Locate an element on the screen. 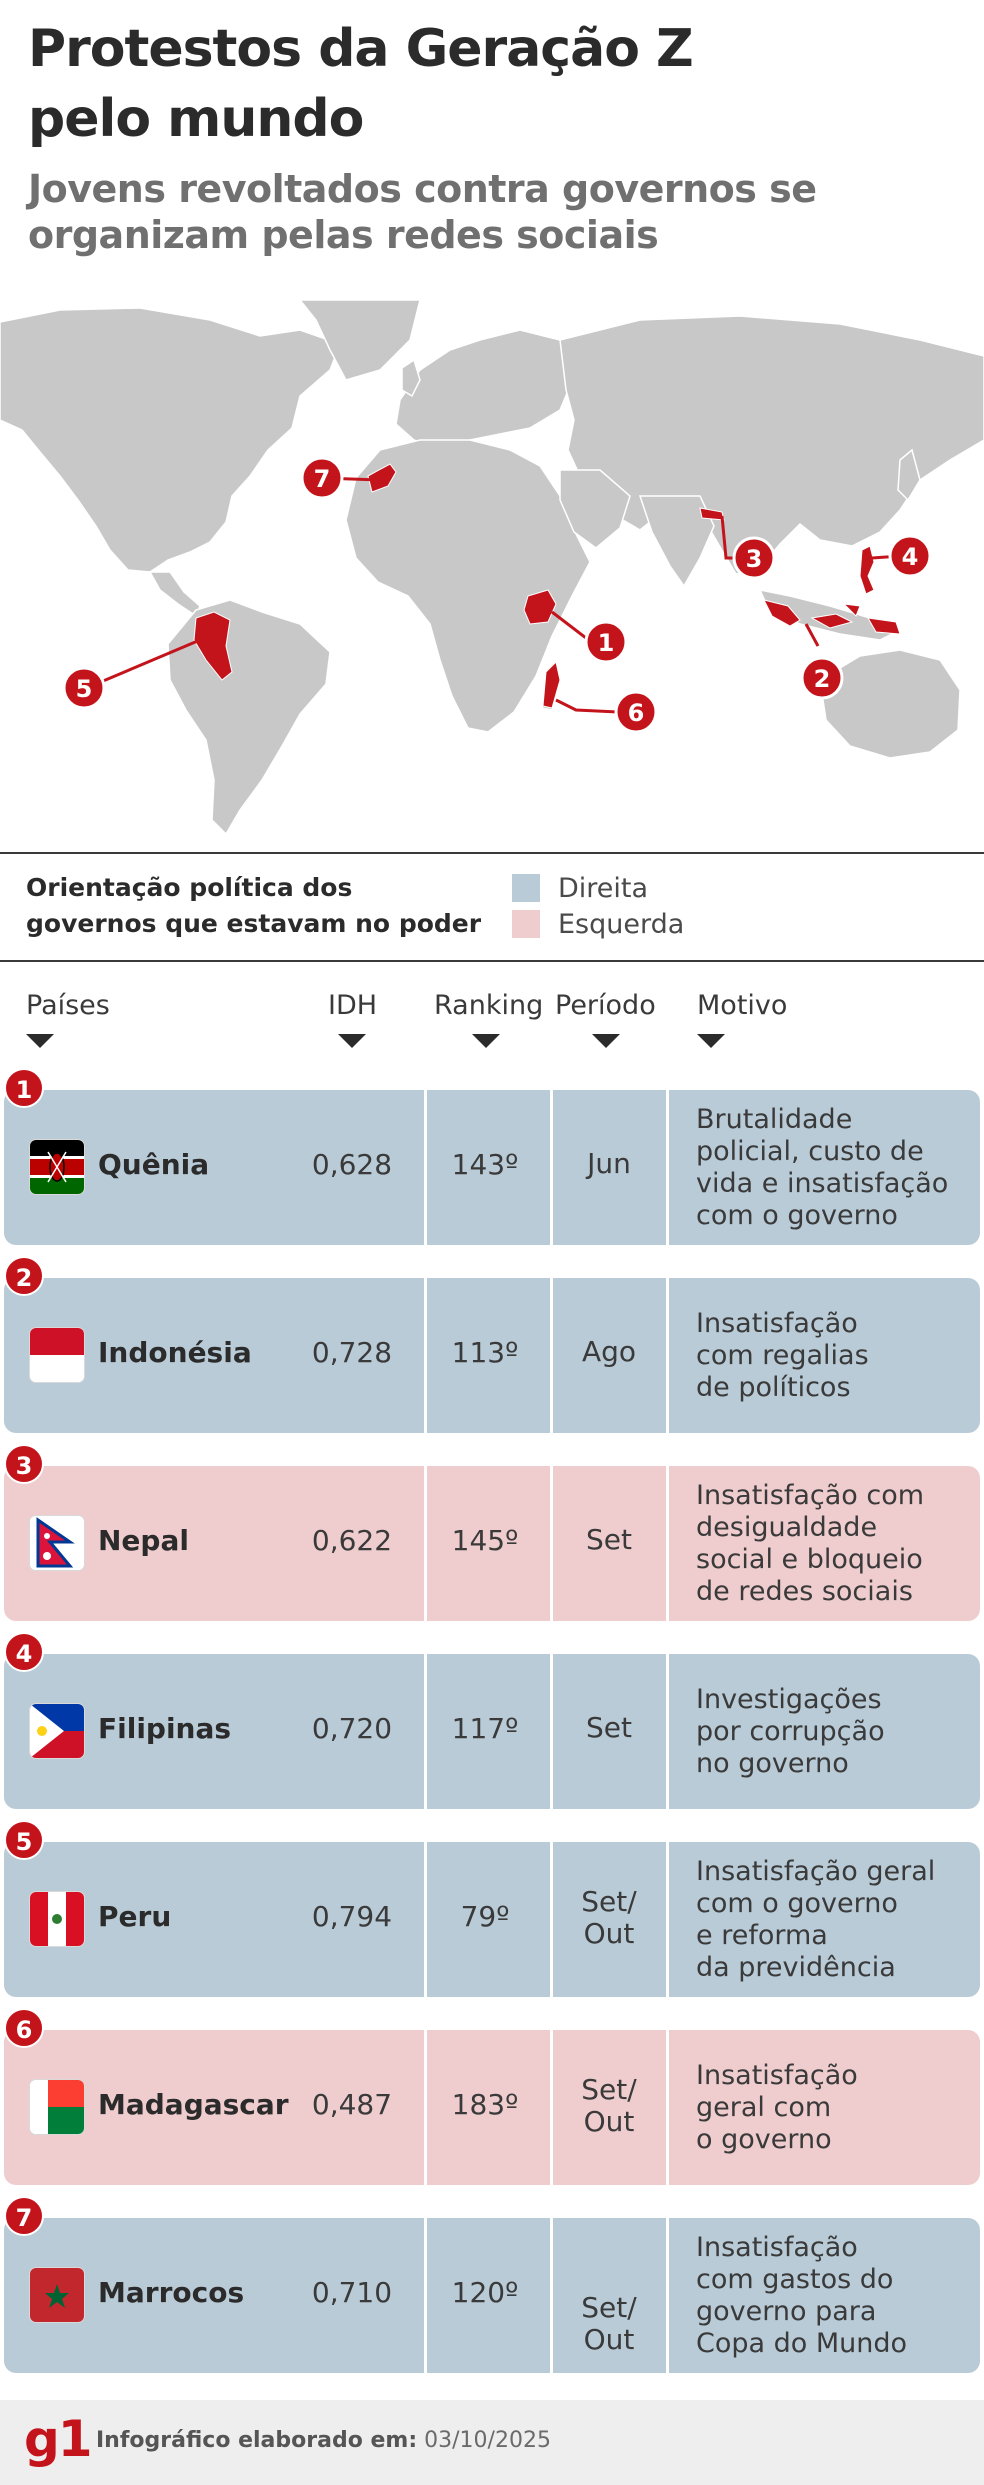  idh-value: 0,622 is located at coordinates (352, 1540).